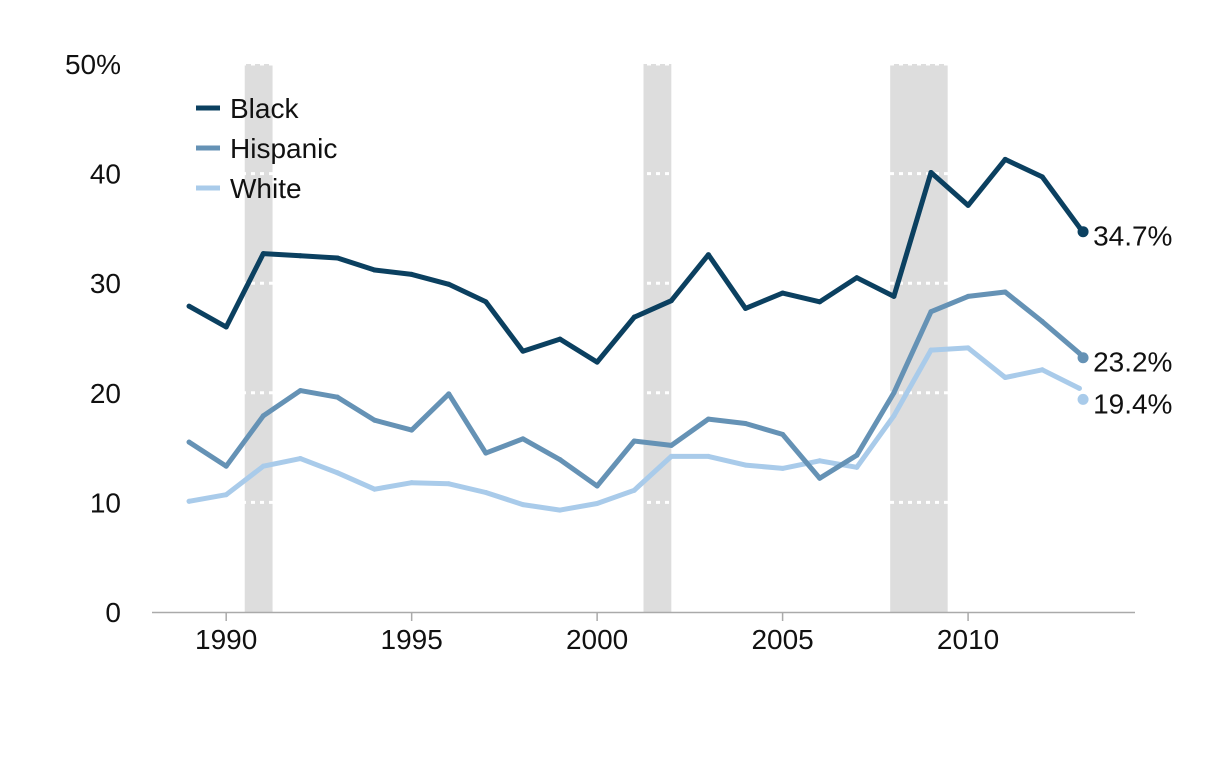 This screenshot has width=1216, height=761. I want to click on end-labels: 19.4% 23.2% 34.7%, so click(1124, 320).